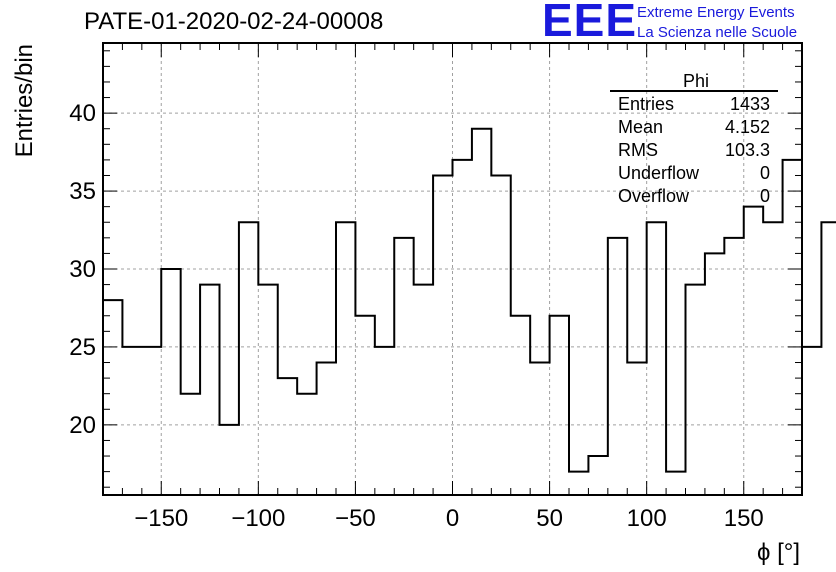  Describe the element at coordinates (778, 552) in the screenshot. I see `x-axis-label: ϕ [°]` at that location.